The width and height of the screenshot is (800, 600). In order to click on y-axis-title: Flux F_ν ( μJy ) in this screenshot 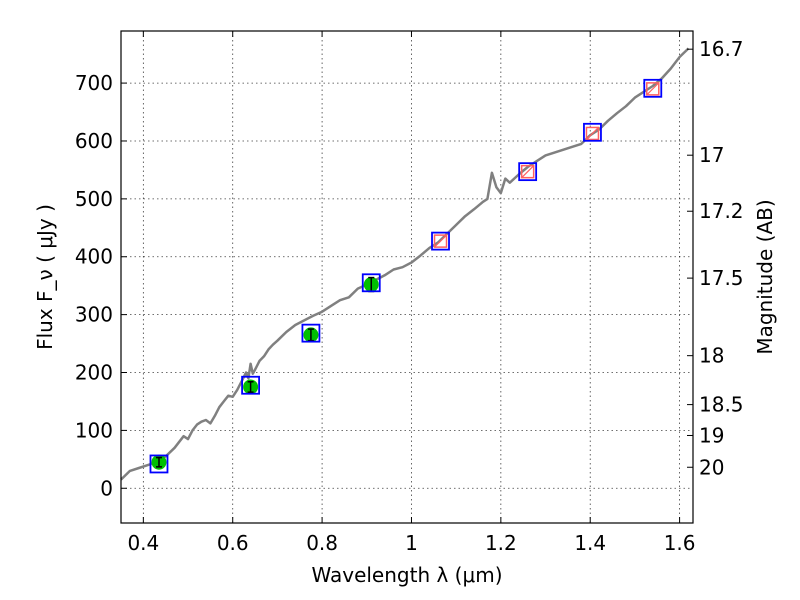, I will do `click(45, 277)`.